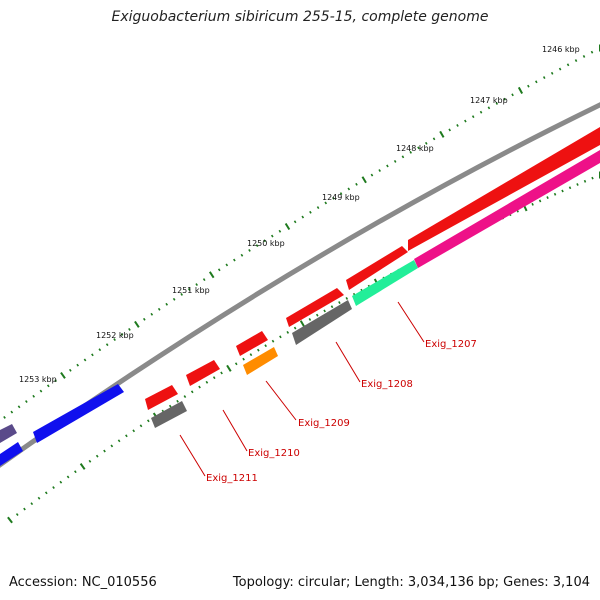 The height and width of the screenshot is (600, 600). What do you see at coordinates (324, 423) in the screenshot?
I see `gene-label-exig-1209: Exig_1209` at bounding box center [324, 423].